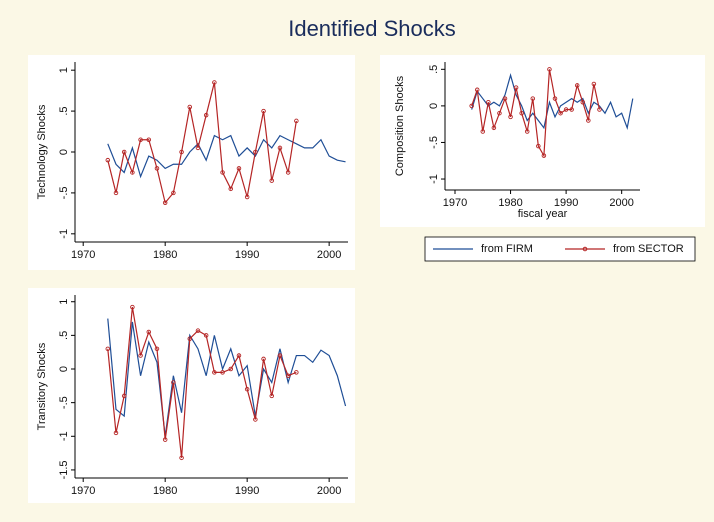 The height and width of the screenshot is (522, 714). I want to click on y-axis-title: Transitory Shocks, so click(42, 386).